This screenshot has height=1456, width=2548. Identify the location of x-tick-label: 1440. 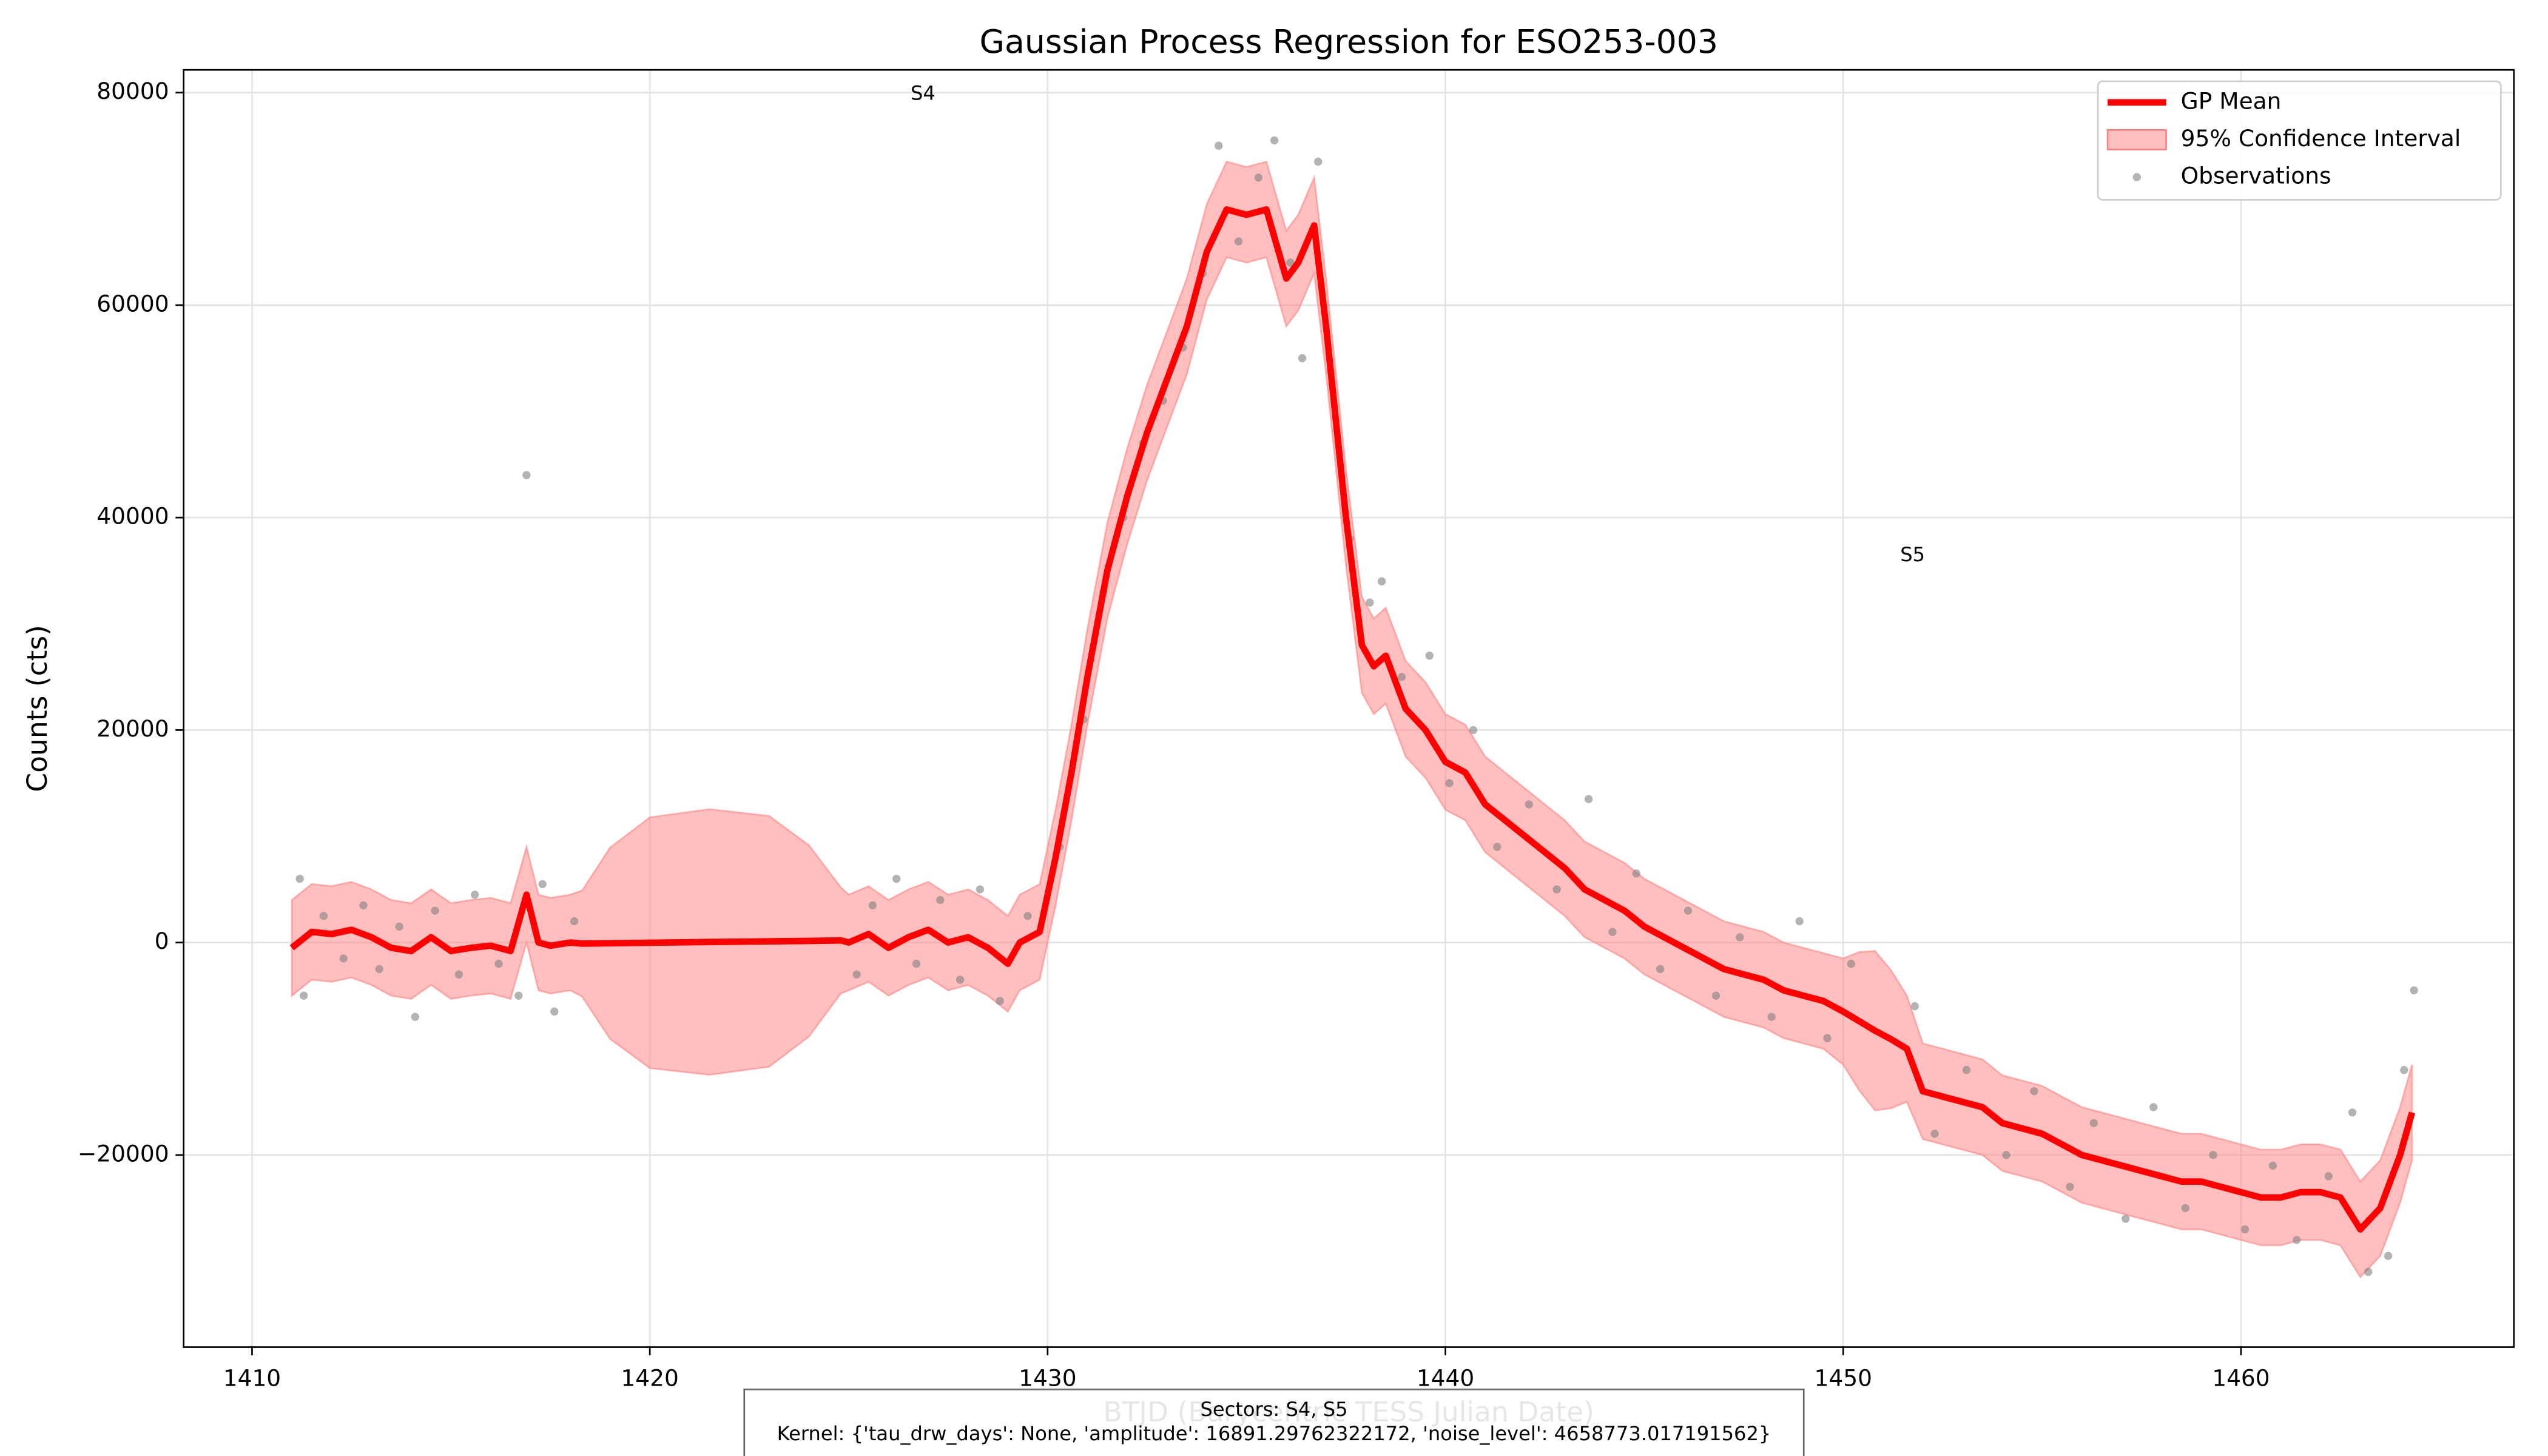
(1445, 1378).